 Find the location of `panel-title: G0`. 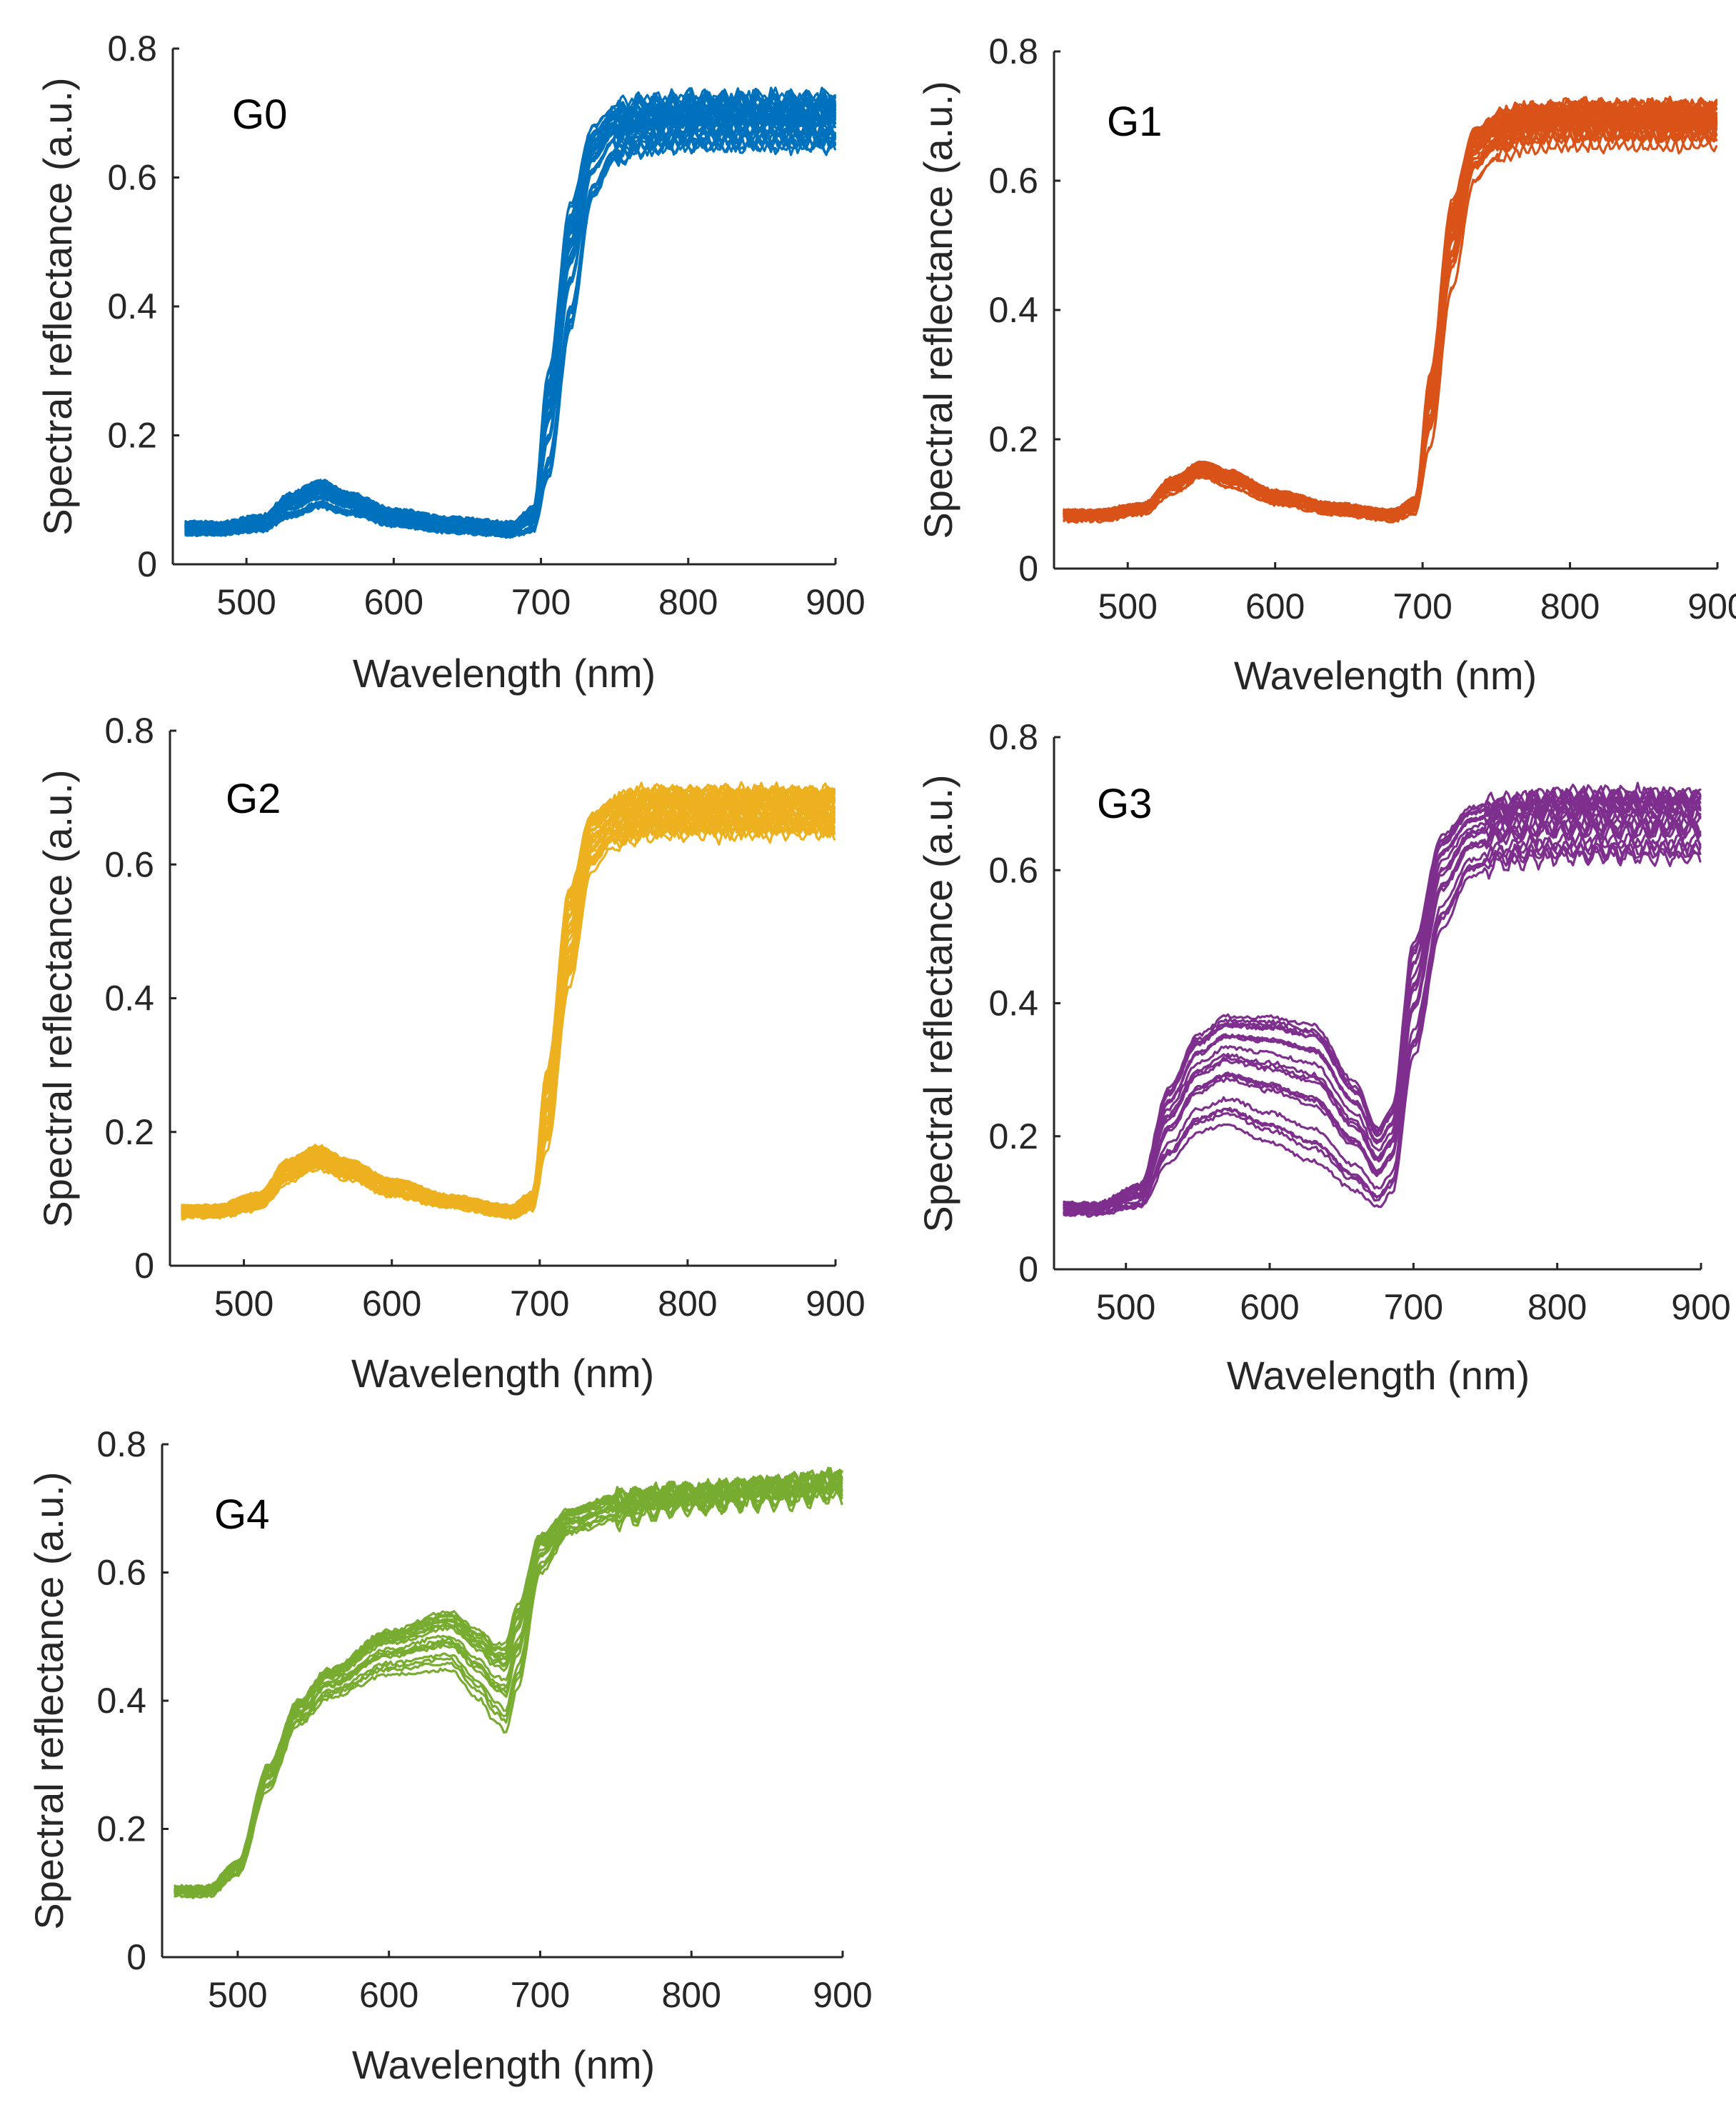

panel-title: G0 is located at coordinates (259, 114).